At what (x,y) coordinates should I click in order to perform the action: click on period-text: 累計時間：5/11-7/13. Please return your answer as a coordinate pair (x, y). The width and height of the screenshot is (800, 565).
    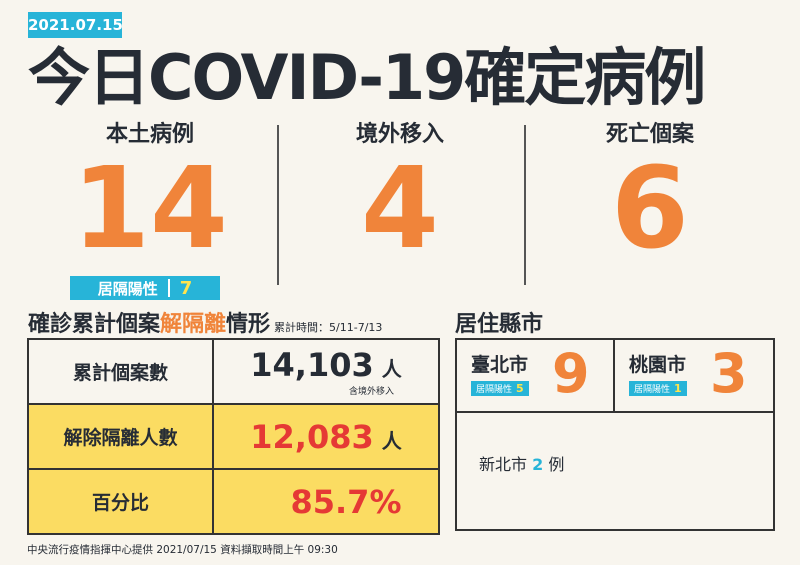
    Looking at the image, I should click on (328, 327).